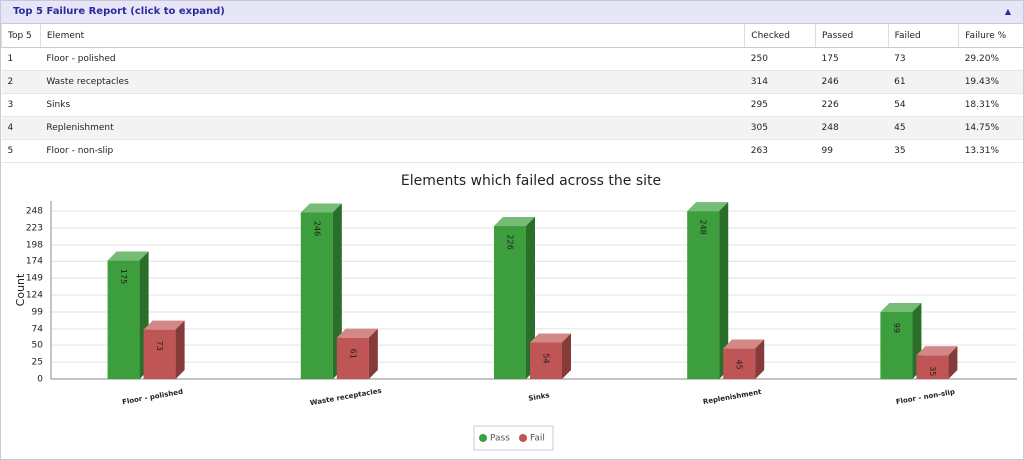  I want to click on value-label: 248, so click(703, 227).